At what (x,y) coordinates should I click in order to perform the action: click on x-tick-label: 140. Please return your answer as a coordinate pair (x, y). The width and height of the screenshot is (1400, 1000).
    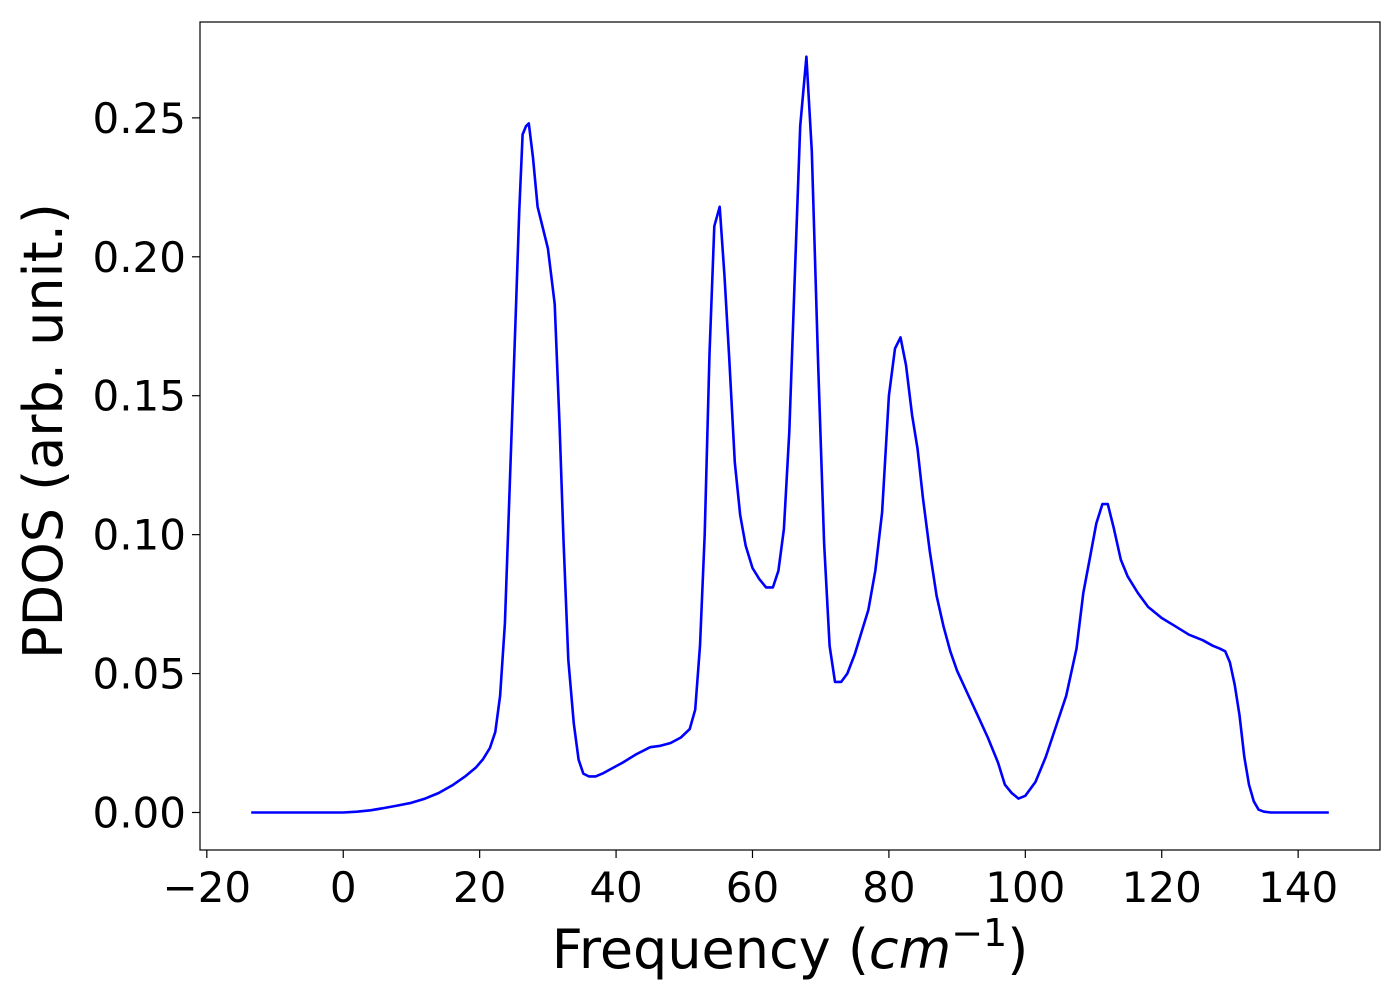
    Looking at the image, I should click on (1298, 887).